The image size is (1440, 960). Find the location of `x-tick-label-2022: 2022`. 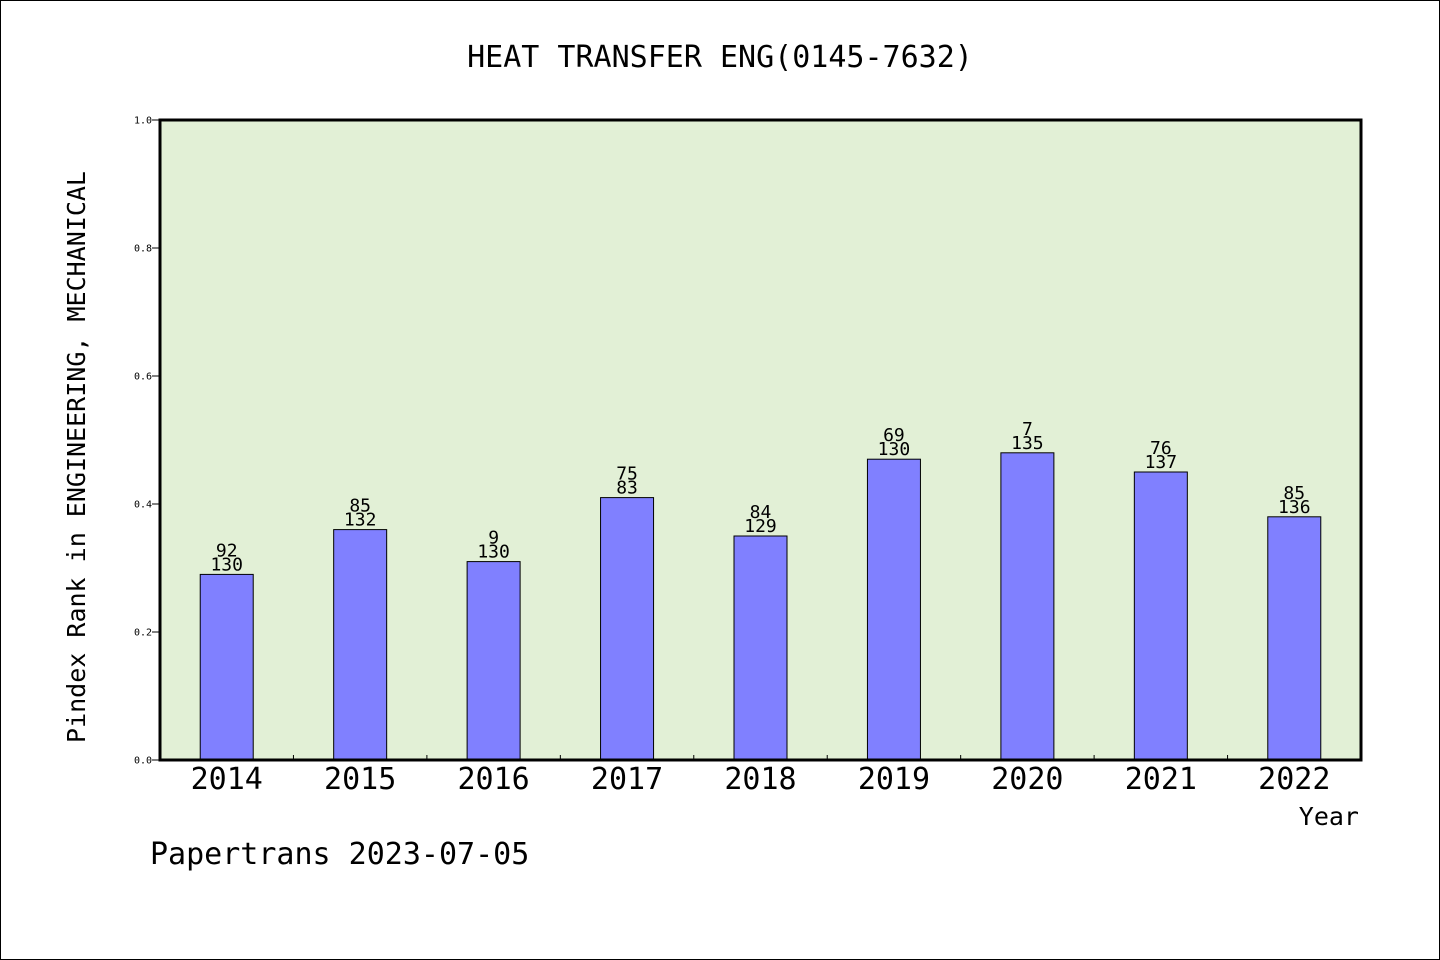

x-tick-label-2022: 2022 is located at coordinates (1294, 779).